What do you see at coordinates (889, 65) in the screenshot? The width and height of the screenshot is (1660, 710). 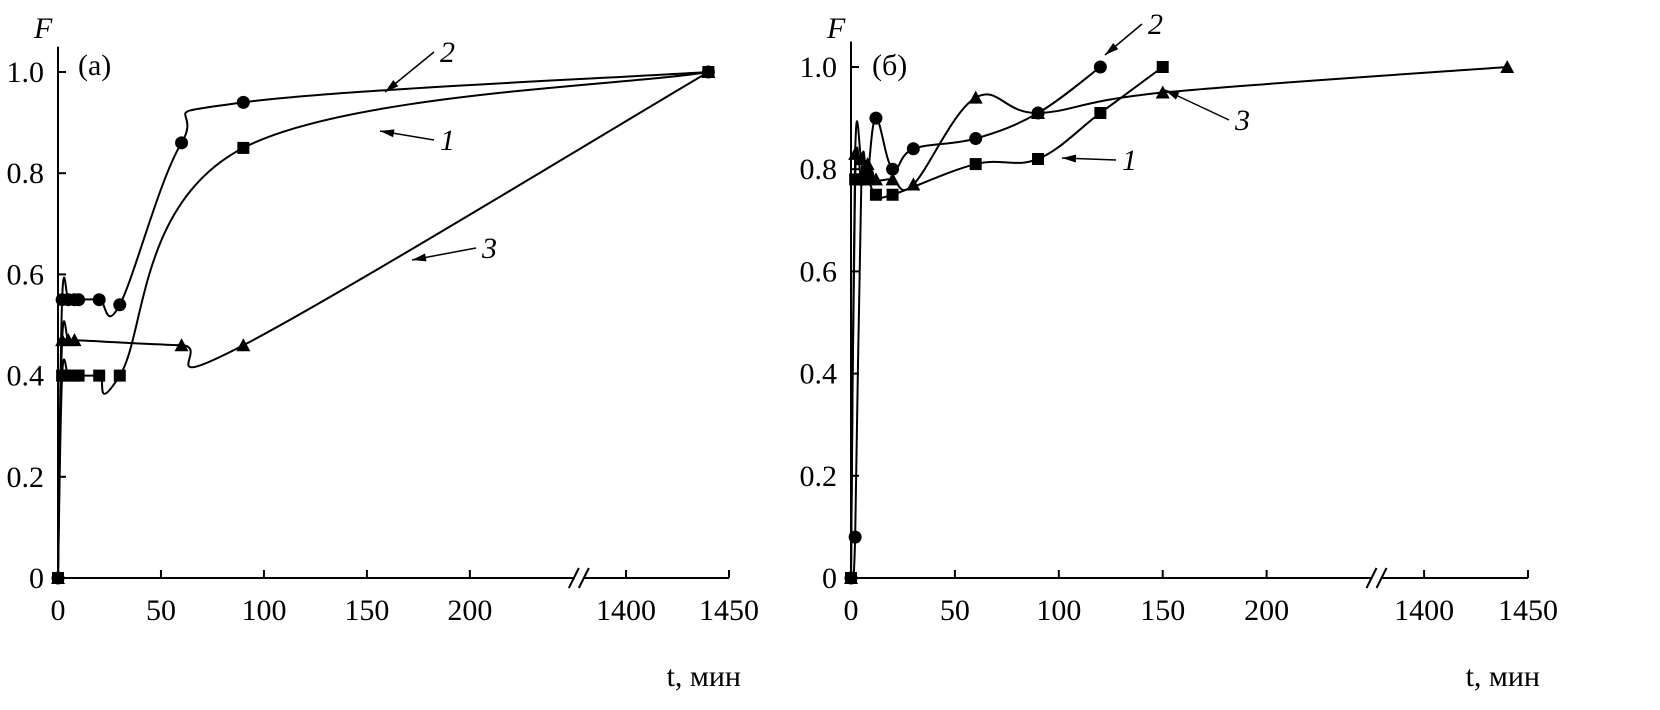 I see `panel-label: (б)` at bounding box center [889, 65].